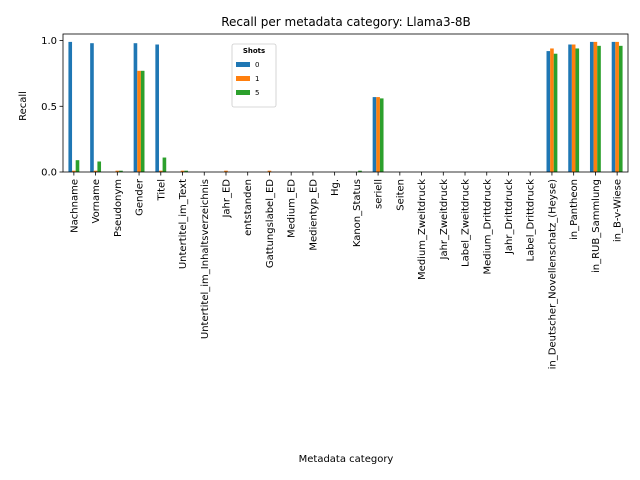  Describe the element at coordinates (335, 187) in the screenshot. I see `x-tick-label-12: Hg.` at that location.